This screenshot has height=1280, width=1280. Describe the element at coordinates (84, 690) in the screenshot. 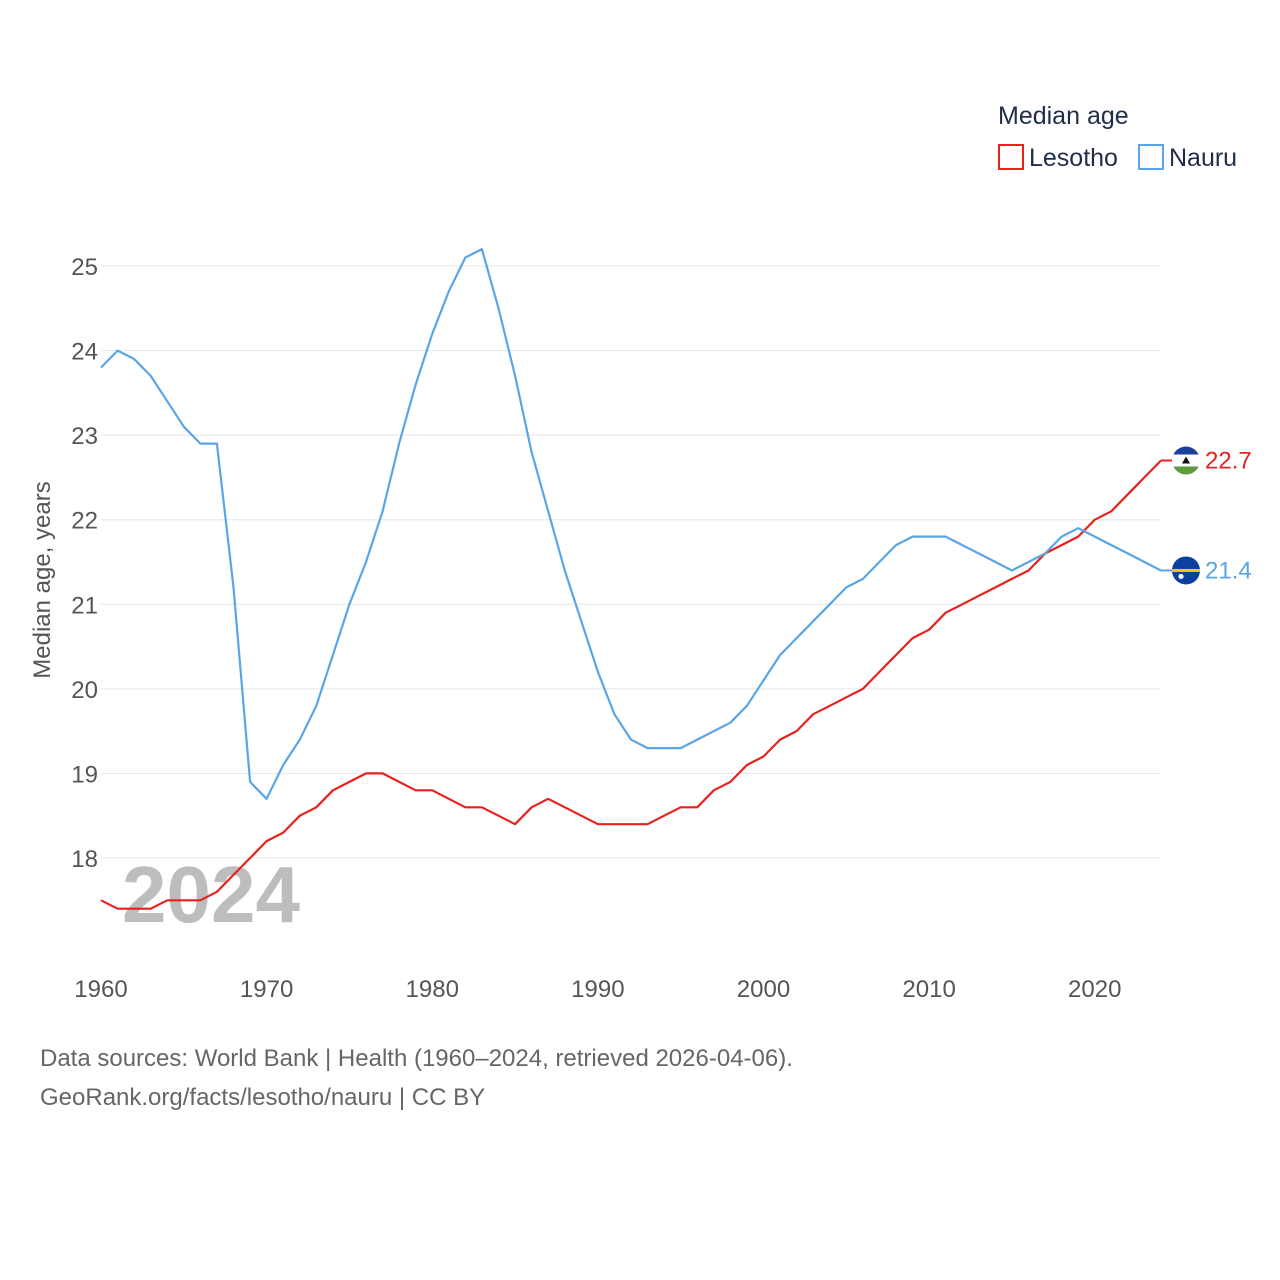

I see `y-tick-label: 20` at that location.